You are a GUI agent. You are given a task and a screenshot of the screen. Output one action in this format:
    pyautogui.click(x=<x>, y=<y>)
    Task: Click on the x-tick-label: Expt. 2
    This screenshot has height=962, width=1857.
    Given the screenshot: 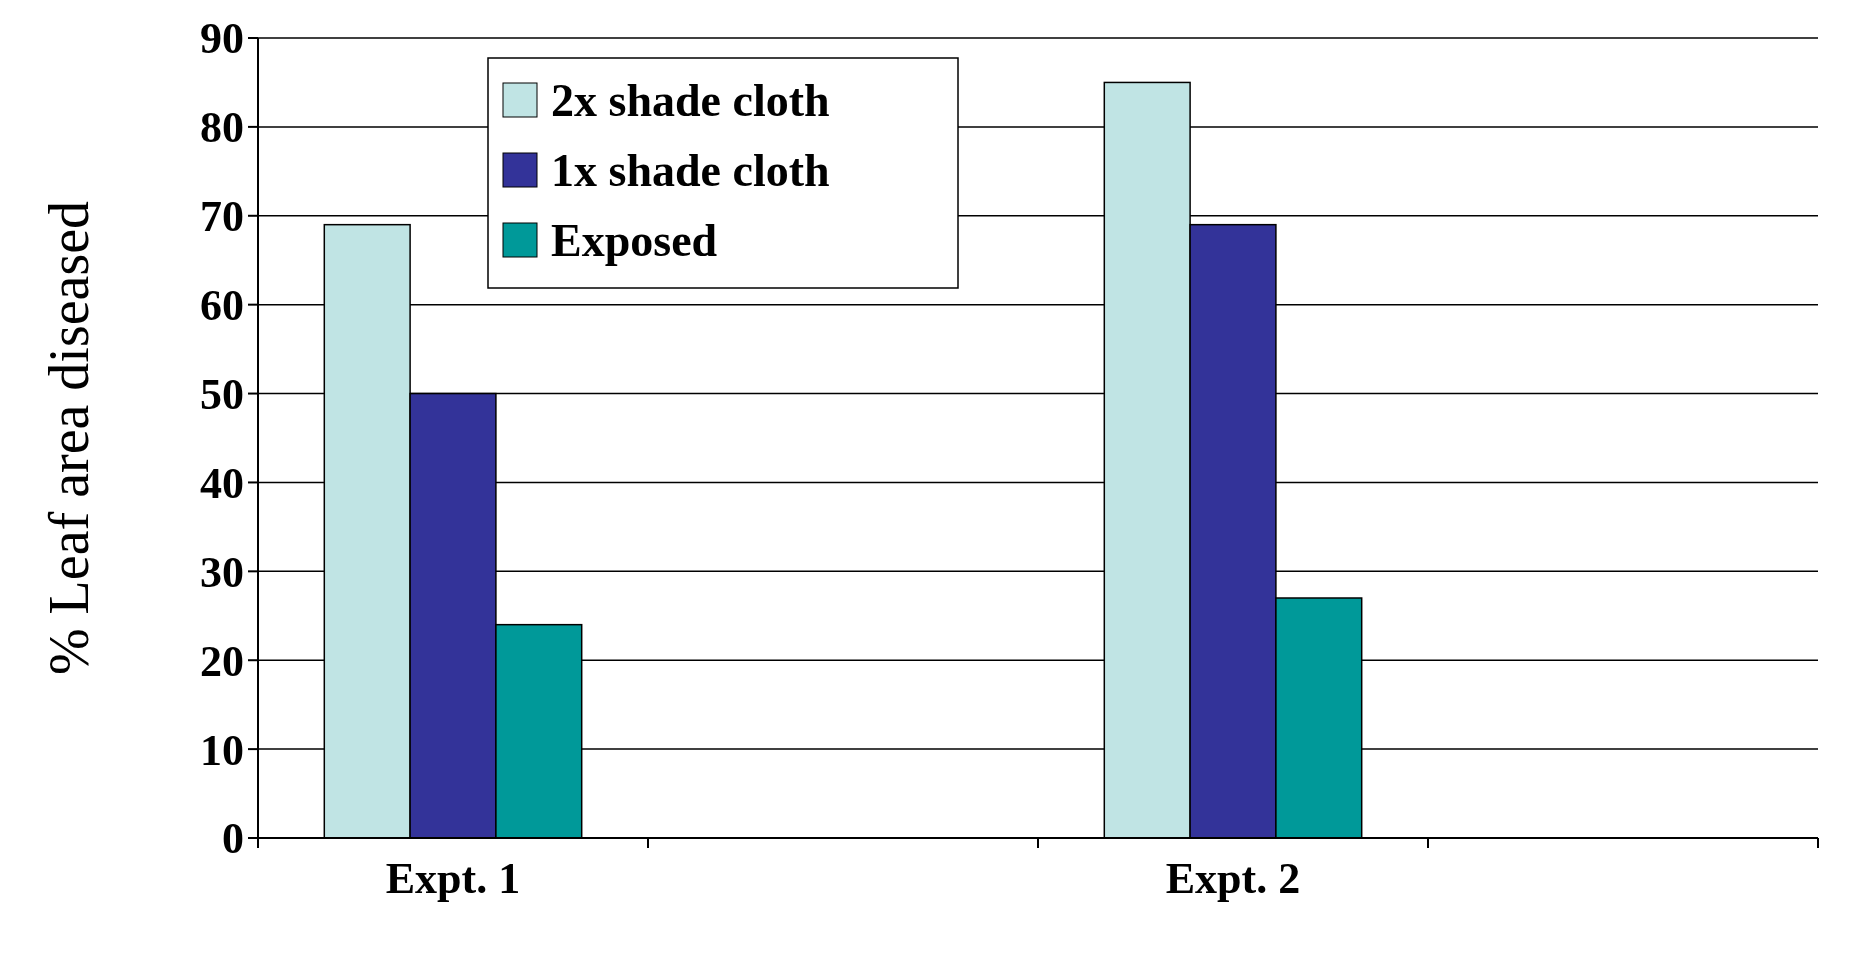 What is the action you would take?
    pyautogui.click(x=1233, y=878)
    